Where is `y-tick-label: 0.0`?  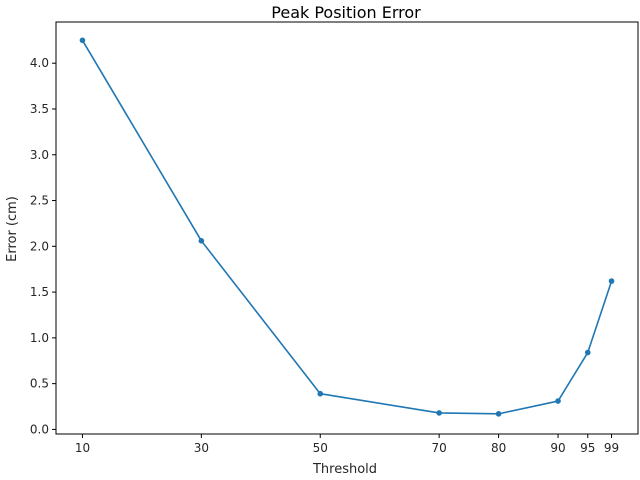
y-tick-label: 0.0 is located at coordinates (39, 429).